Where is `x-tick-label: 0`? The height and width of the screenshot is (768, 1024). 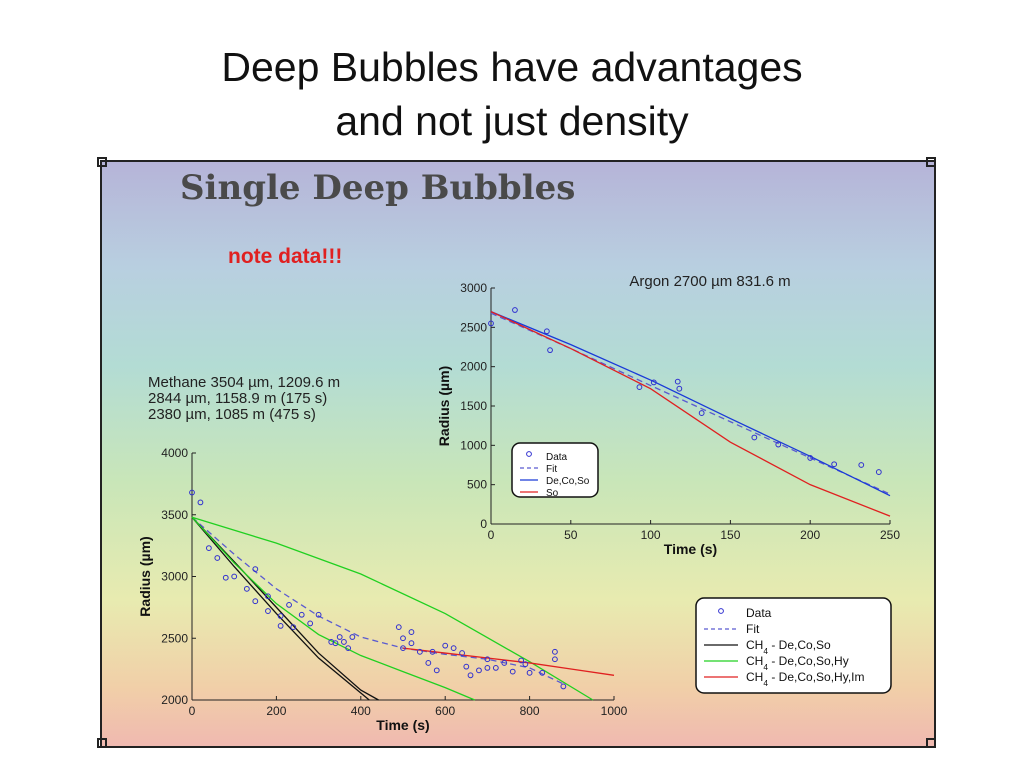 x-tick-label: 0 is located at coordinates (192, 711).